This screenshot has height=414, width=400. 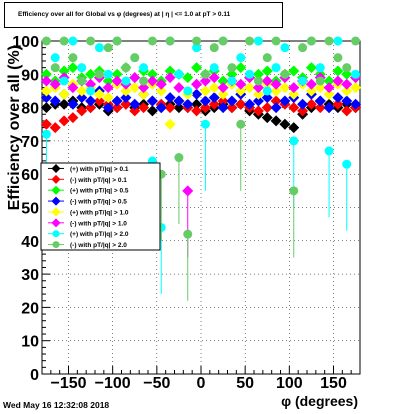 I want to click on legend-box, so click(x=100, y=206).